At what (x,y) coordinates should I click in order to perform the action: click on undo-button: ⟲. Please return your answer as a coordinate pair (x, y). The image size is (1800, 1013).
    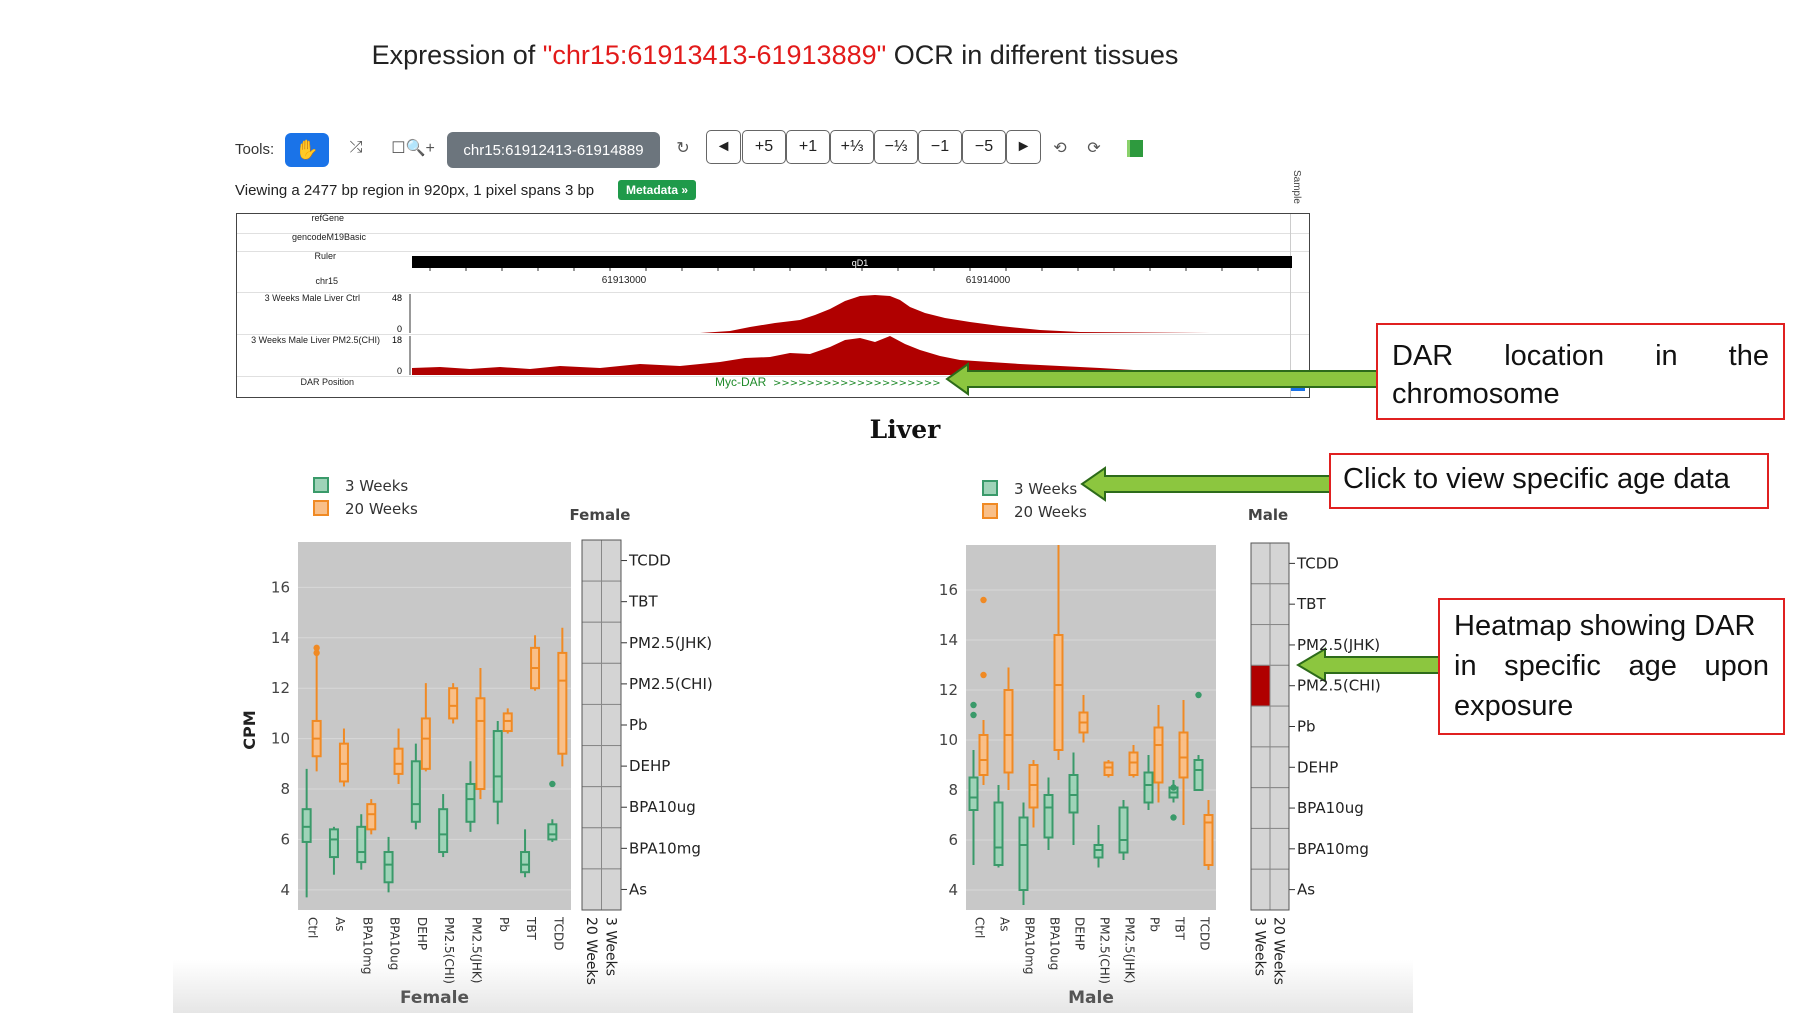
    Looking at the image, I should click on (1060, 148).